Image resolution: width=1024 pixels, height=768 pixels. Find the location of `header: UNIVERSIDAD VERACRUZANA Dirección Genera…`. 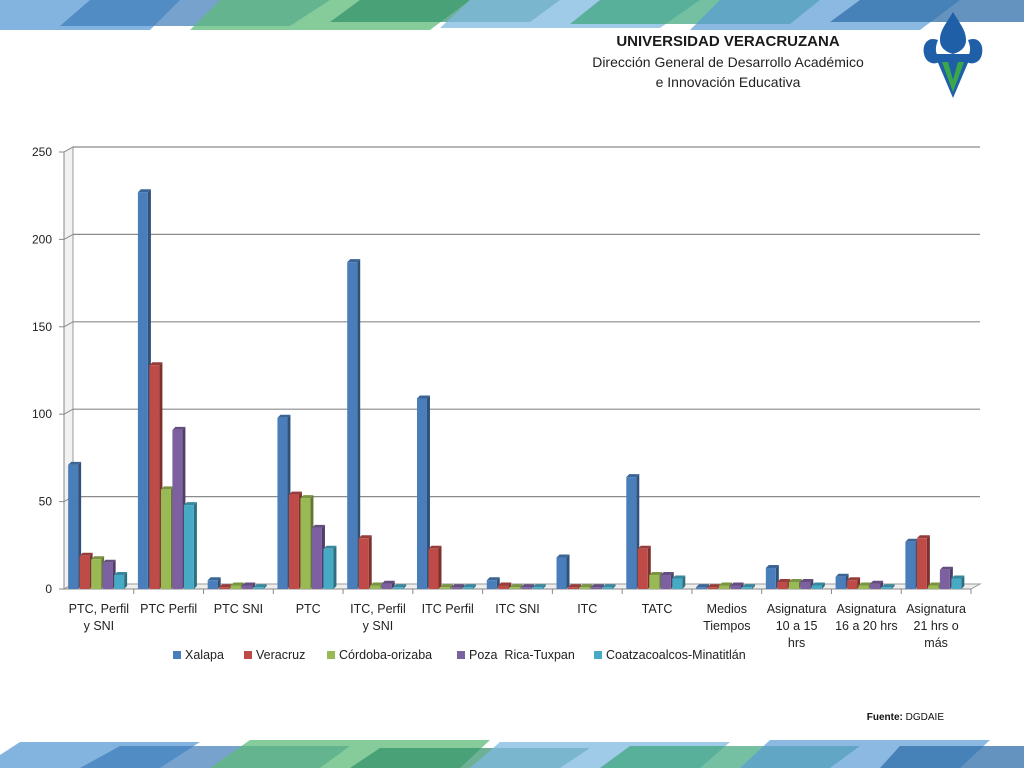

header: UNIVERSIDAD VERACRUZANA Dirección Genera… is located at coordinates (728, 62).